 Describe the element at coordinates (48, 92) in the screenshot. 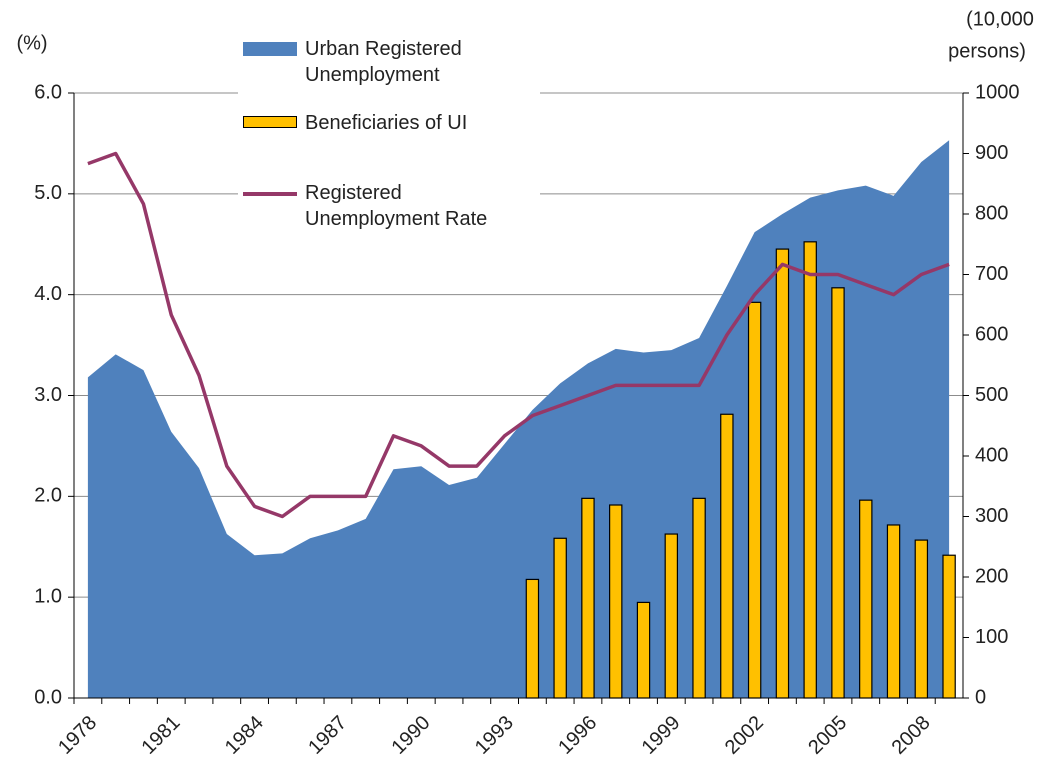

I see `y-tick-label: 6.0` at that location.